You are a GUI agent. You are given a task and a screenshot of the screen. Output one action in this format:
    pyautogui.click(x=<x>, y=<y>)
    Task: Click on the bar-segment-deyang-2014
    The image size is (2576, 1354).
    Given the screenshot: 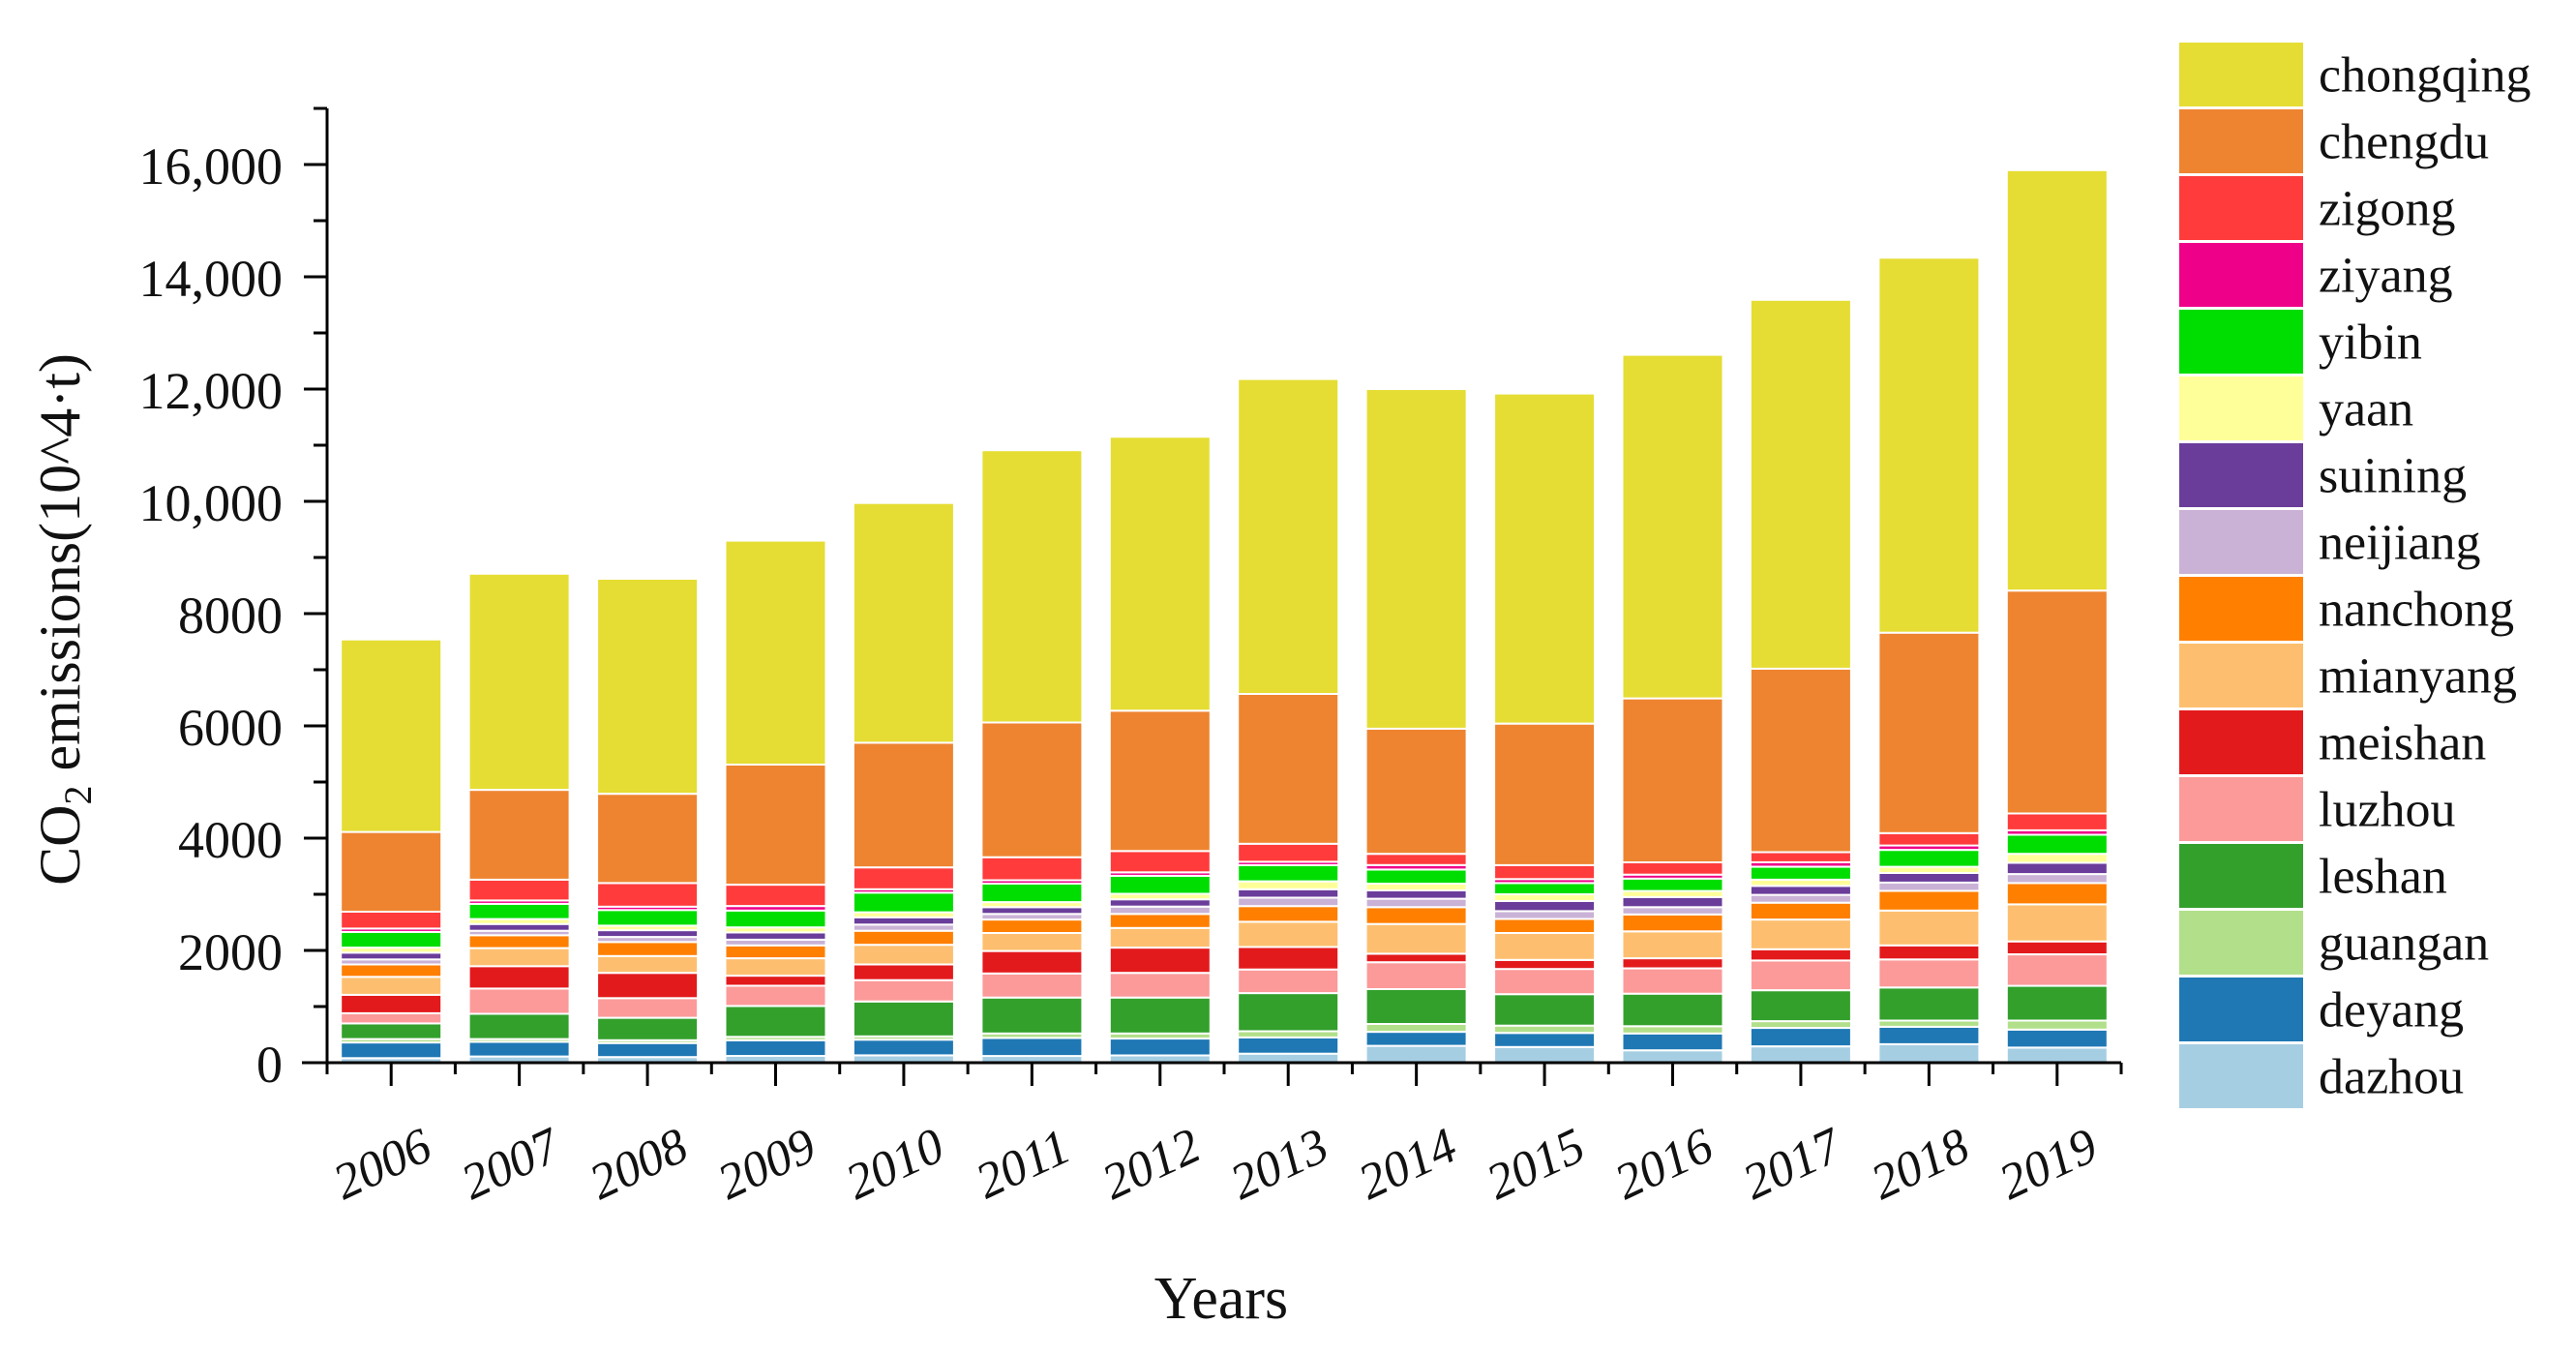 What is the action you would take?
    pyautogui.click(x=1416, y=1039)
    